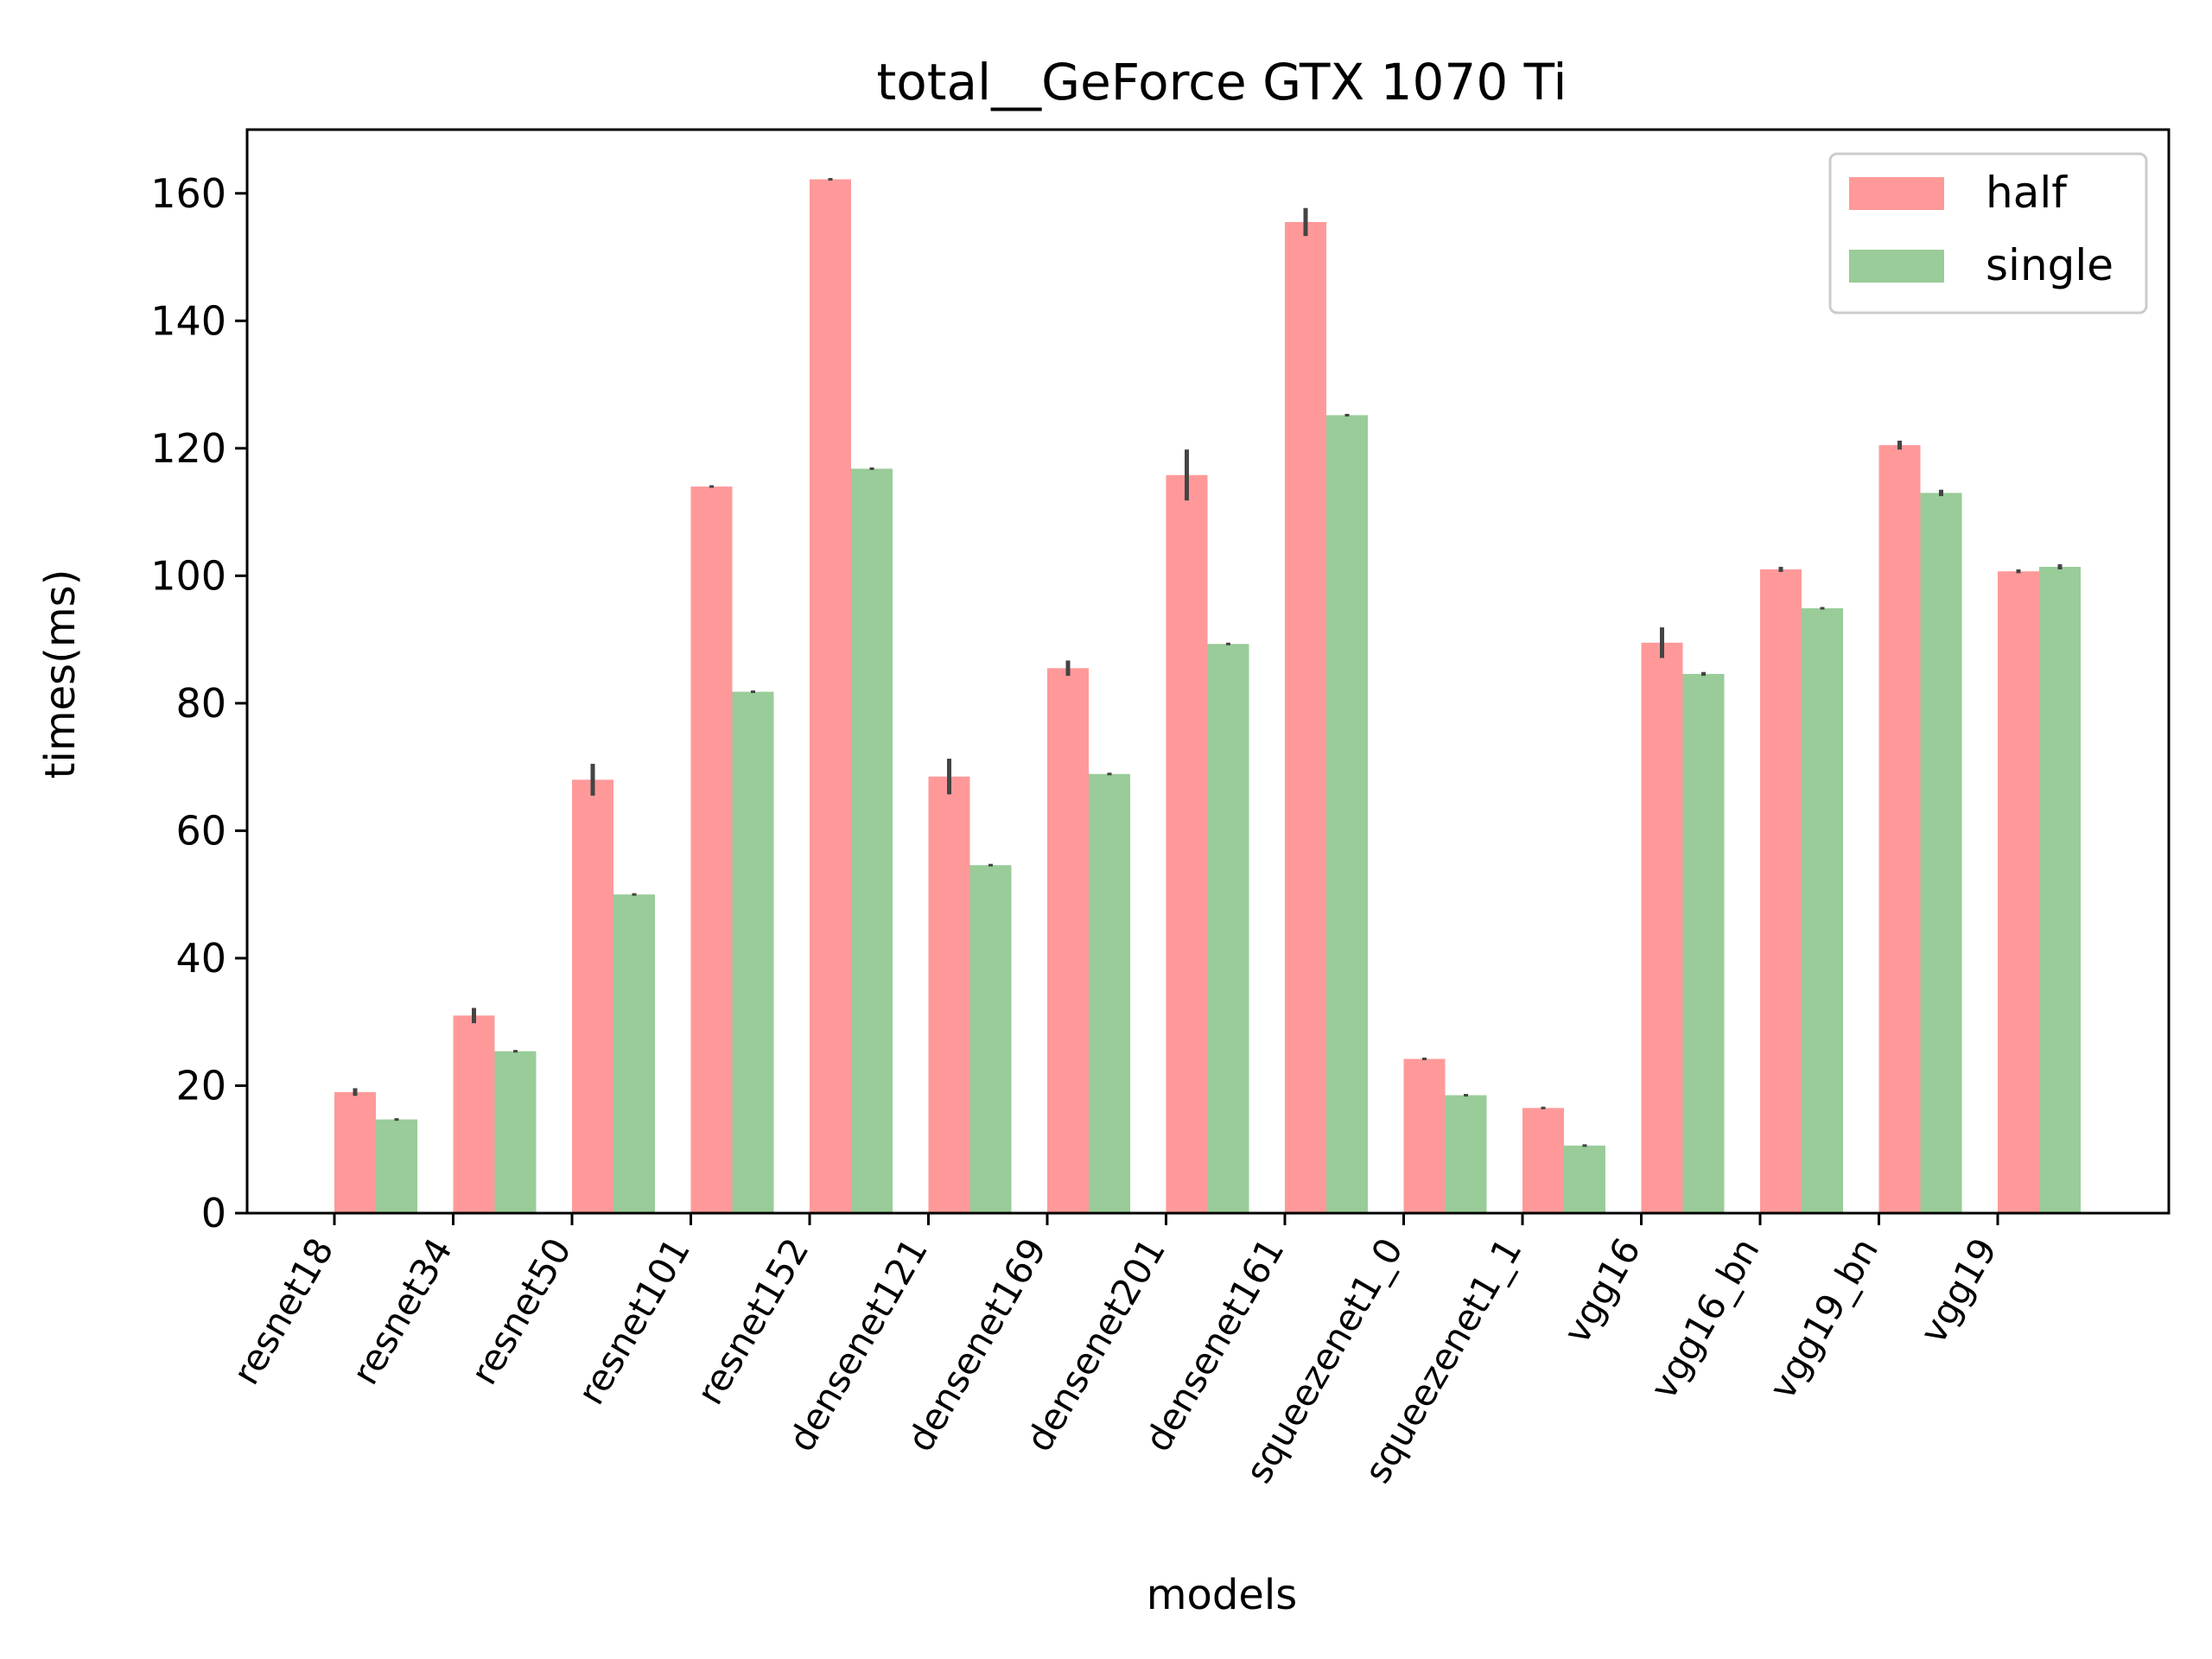  What do you see at coordinates (200, 1085) in the screenshot?
I see `y-tick-label-20: 20` at bounding box center [200, 1085].